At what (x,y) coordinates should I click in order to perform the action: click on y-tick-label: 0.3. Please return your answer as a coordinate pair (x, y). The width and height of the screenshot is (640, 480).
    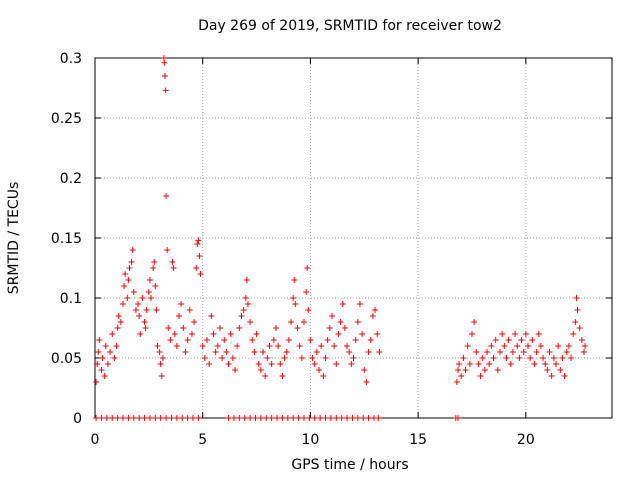
    Looking at the image, I should click on (71, 59).